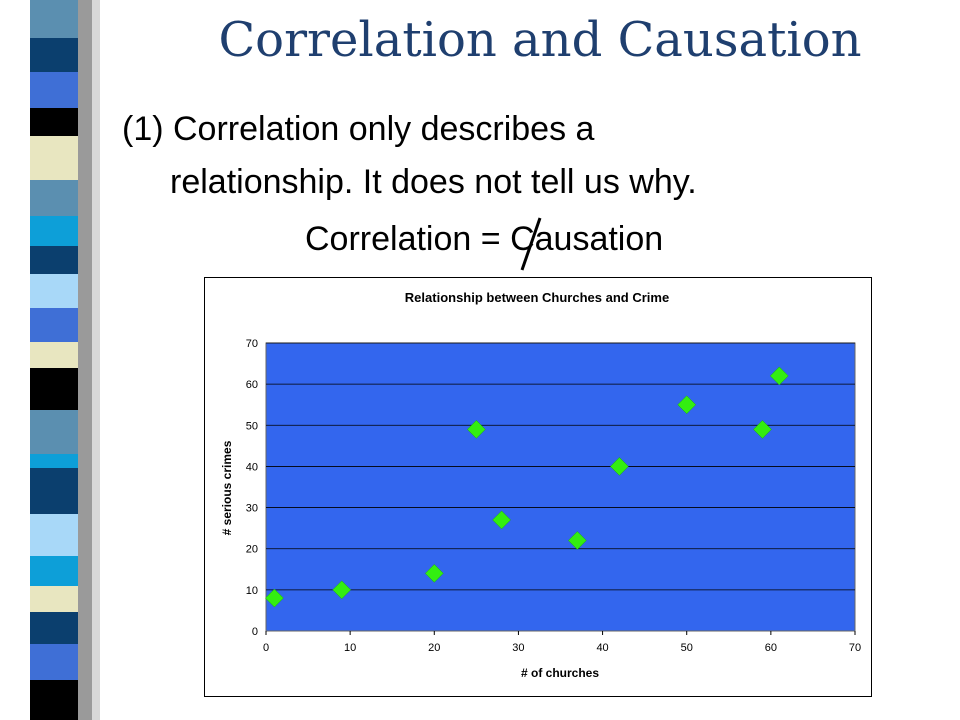 Image resolution: width=960 pixels, height=720 pixels. Describe the element at coordinates (434, 648) in the screenshot. I see `x-tick-label: 20` at that location.